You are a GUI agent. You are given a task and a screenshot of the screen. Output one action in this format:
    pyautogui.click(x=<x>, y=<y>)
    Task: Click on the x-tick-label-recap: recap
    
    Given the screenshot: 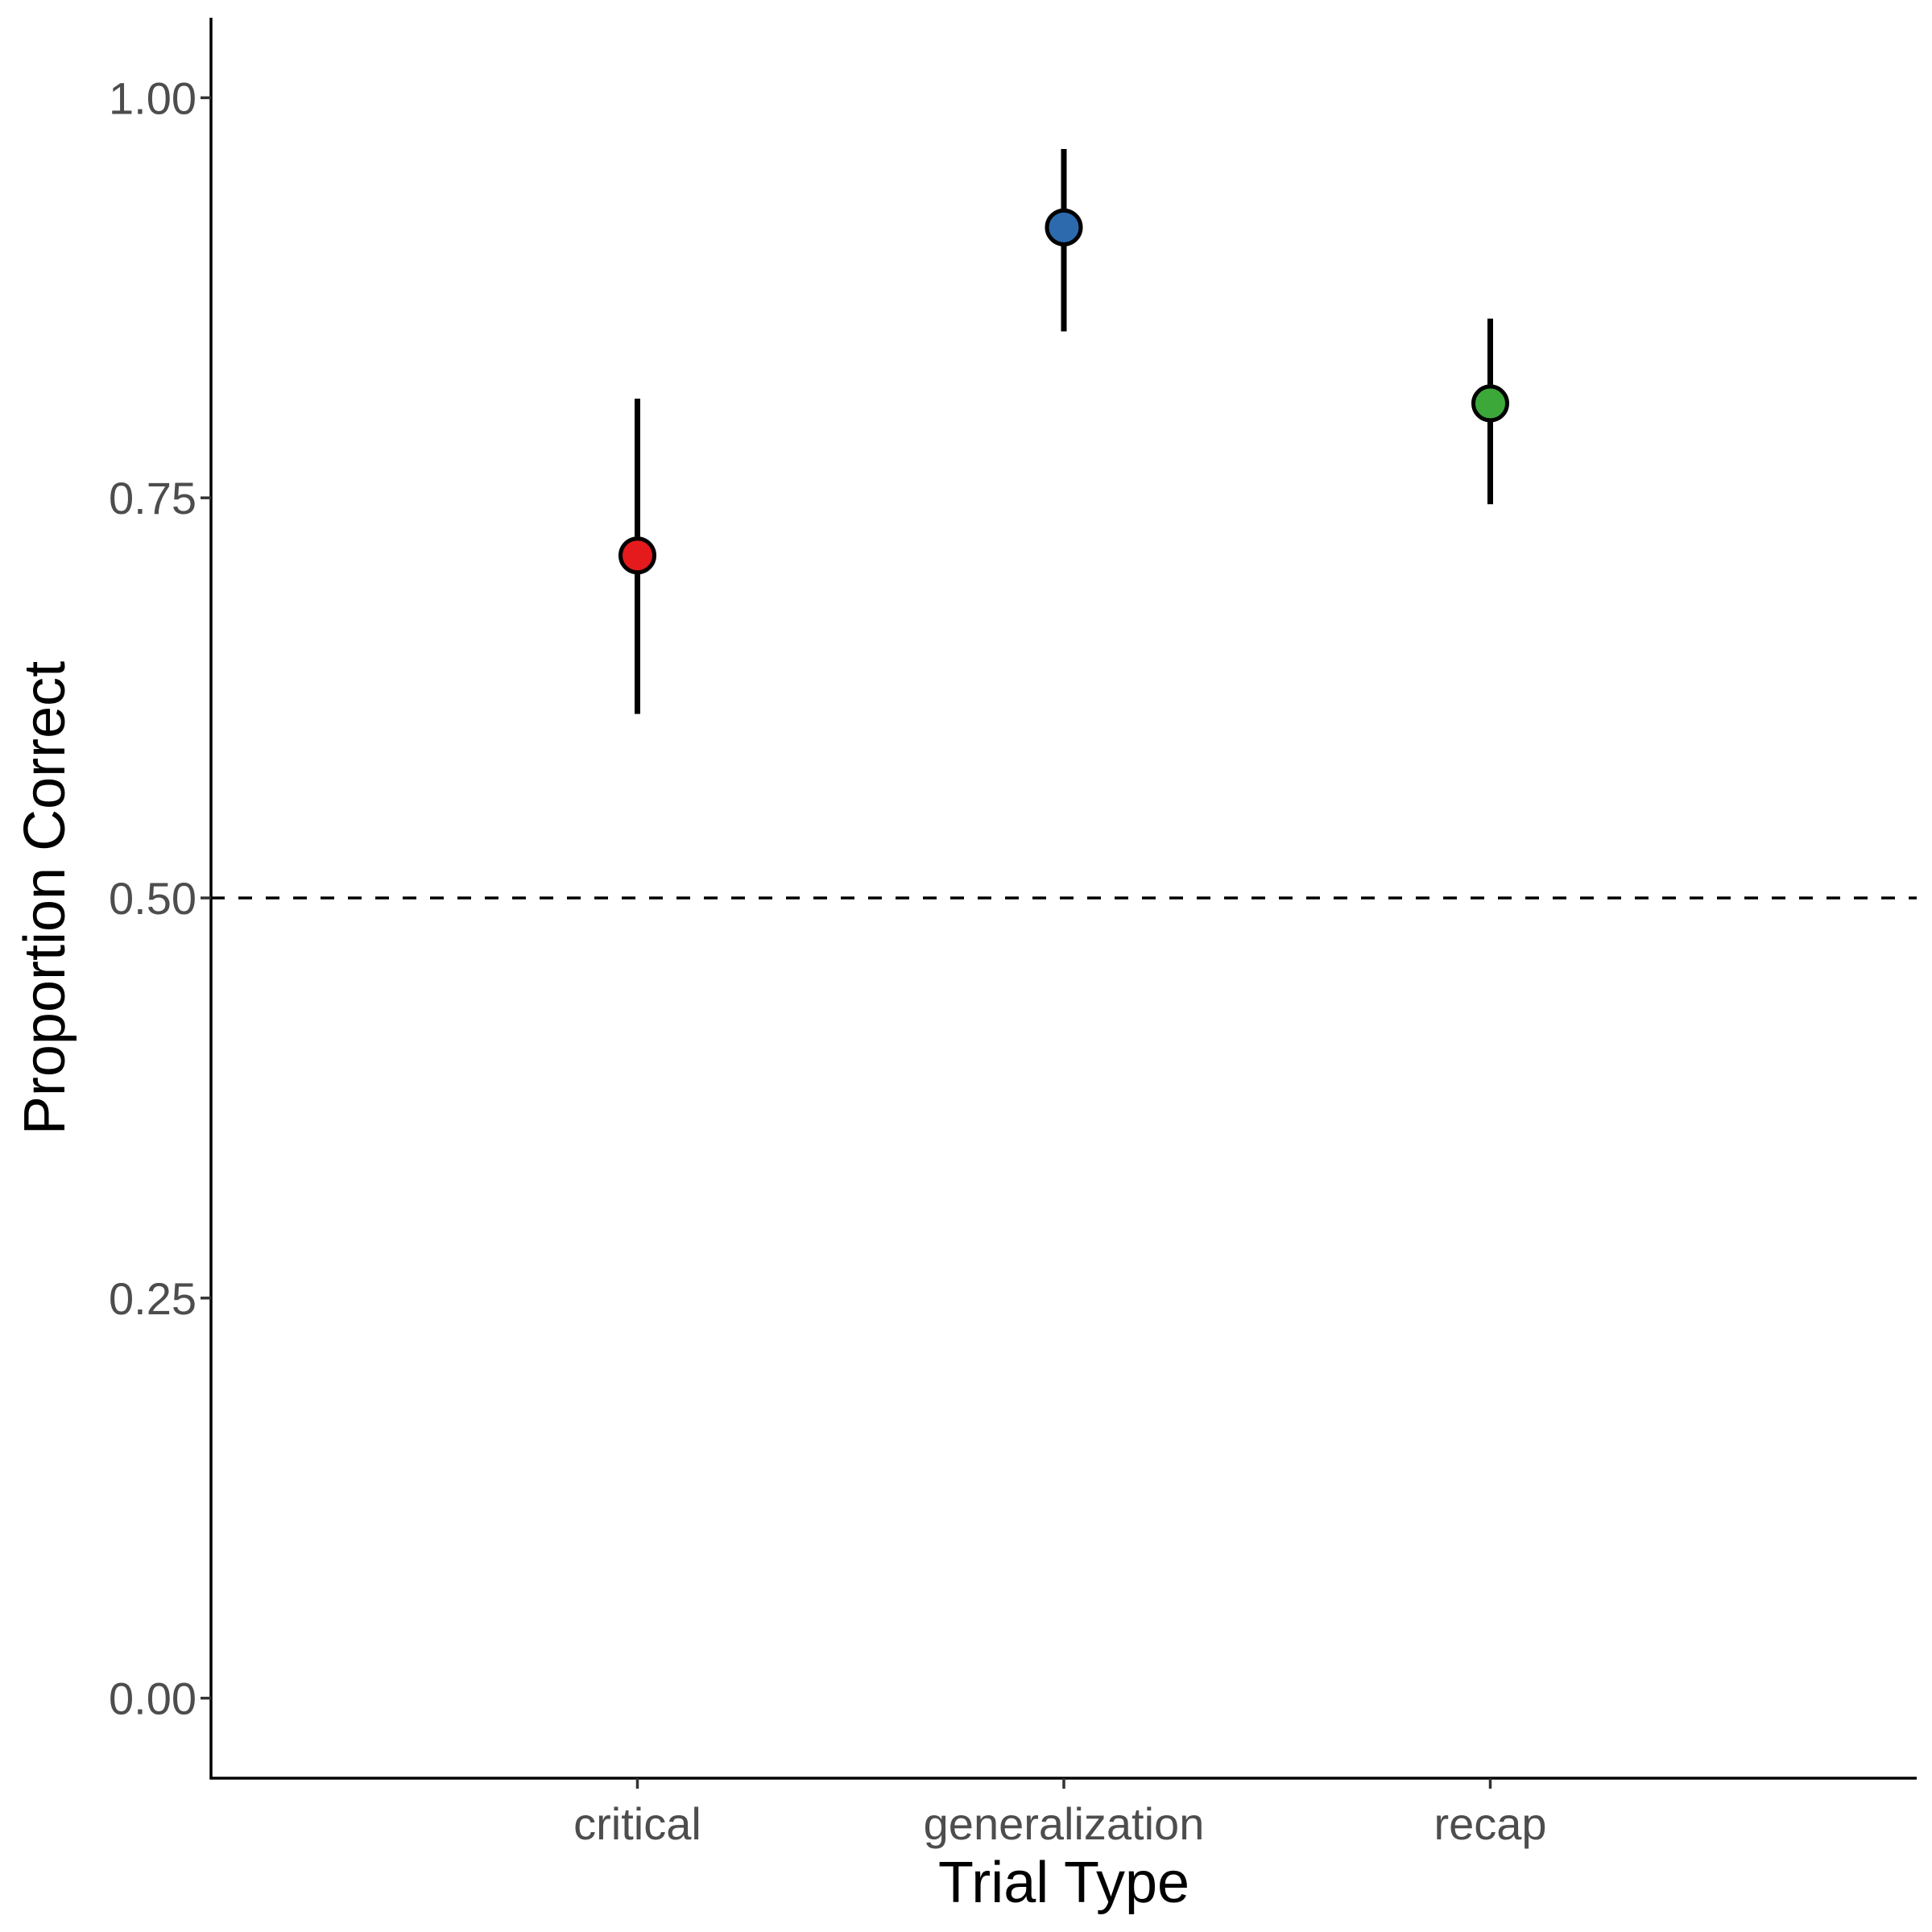 What is the action you would take?
    pyautogui.click(x=1490, y=1824)
    